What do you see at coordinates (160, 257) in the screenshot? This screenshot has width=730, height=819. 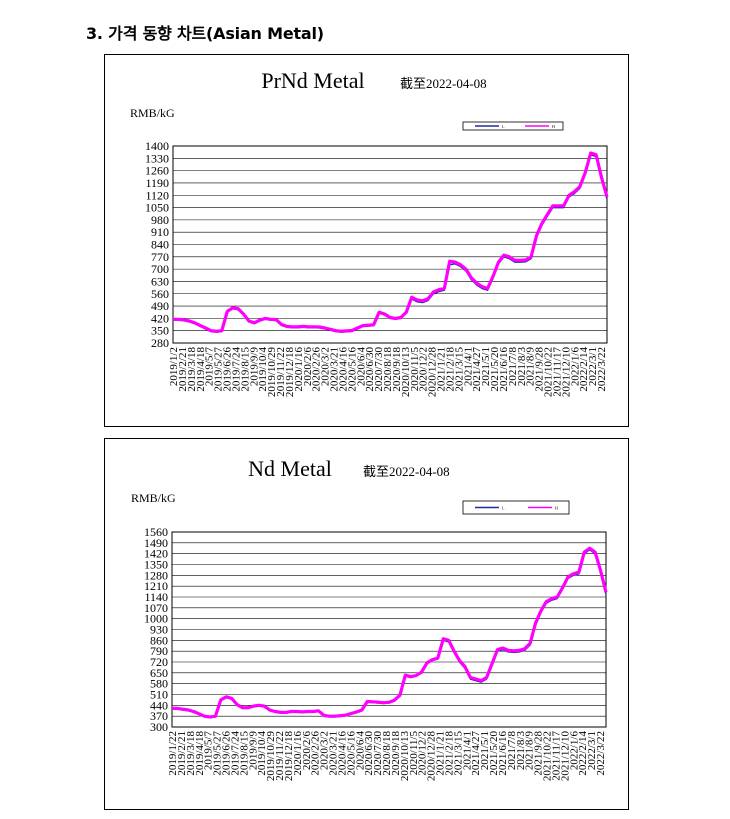 I see `y-tick-label: 770` at bounding box center [160, 257].